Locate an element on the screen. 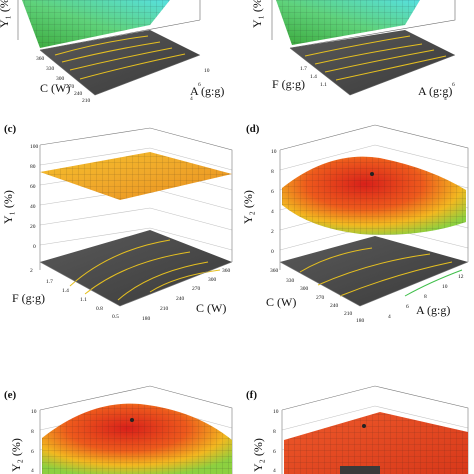 This screenshot has height=474, width=474. panel-e-z-ticks: 10 8 6 4 is located at coordinates (34, 441).